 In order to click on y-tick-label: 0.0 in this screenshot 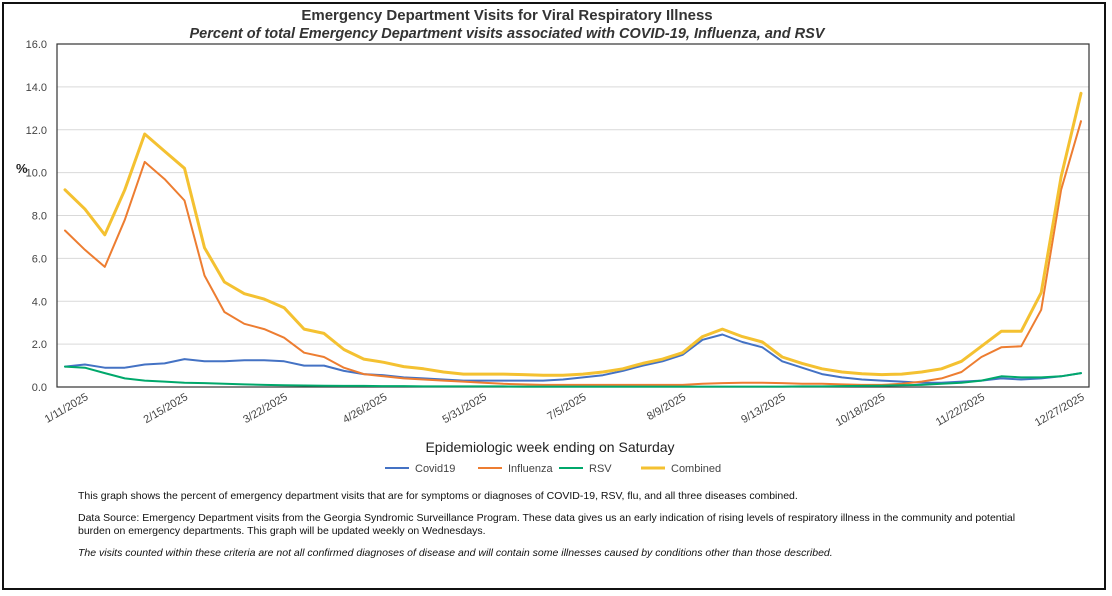, I will do `click(39, 388)`.